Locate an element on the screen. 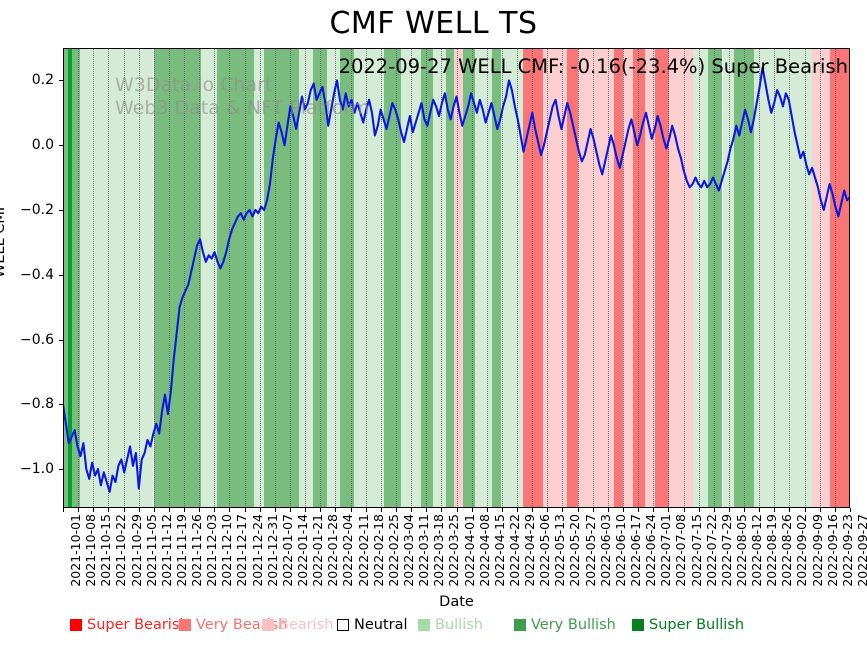 Image resolution: width=867 pixels, height=646 pixels. x-tick-label: 2022-01-14 is located at coordinates (303, 550).